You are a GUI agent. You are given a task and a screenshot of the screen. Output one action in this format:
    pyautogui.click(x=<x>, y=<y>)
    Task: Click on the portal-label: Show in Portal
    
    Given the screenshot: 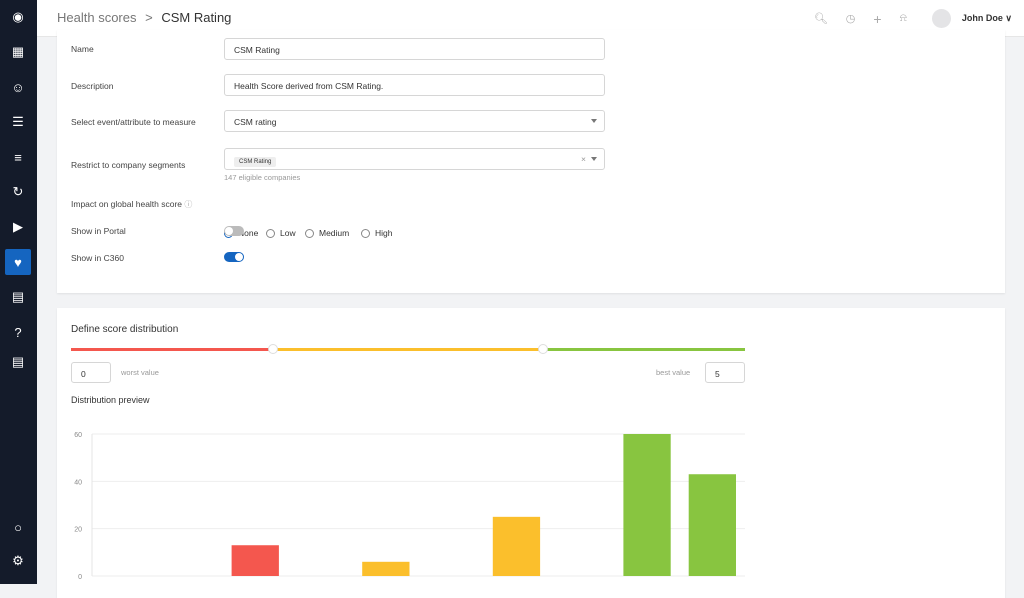 What is the action you would take?
    pyautogui.click(x=98, y=231)
    